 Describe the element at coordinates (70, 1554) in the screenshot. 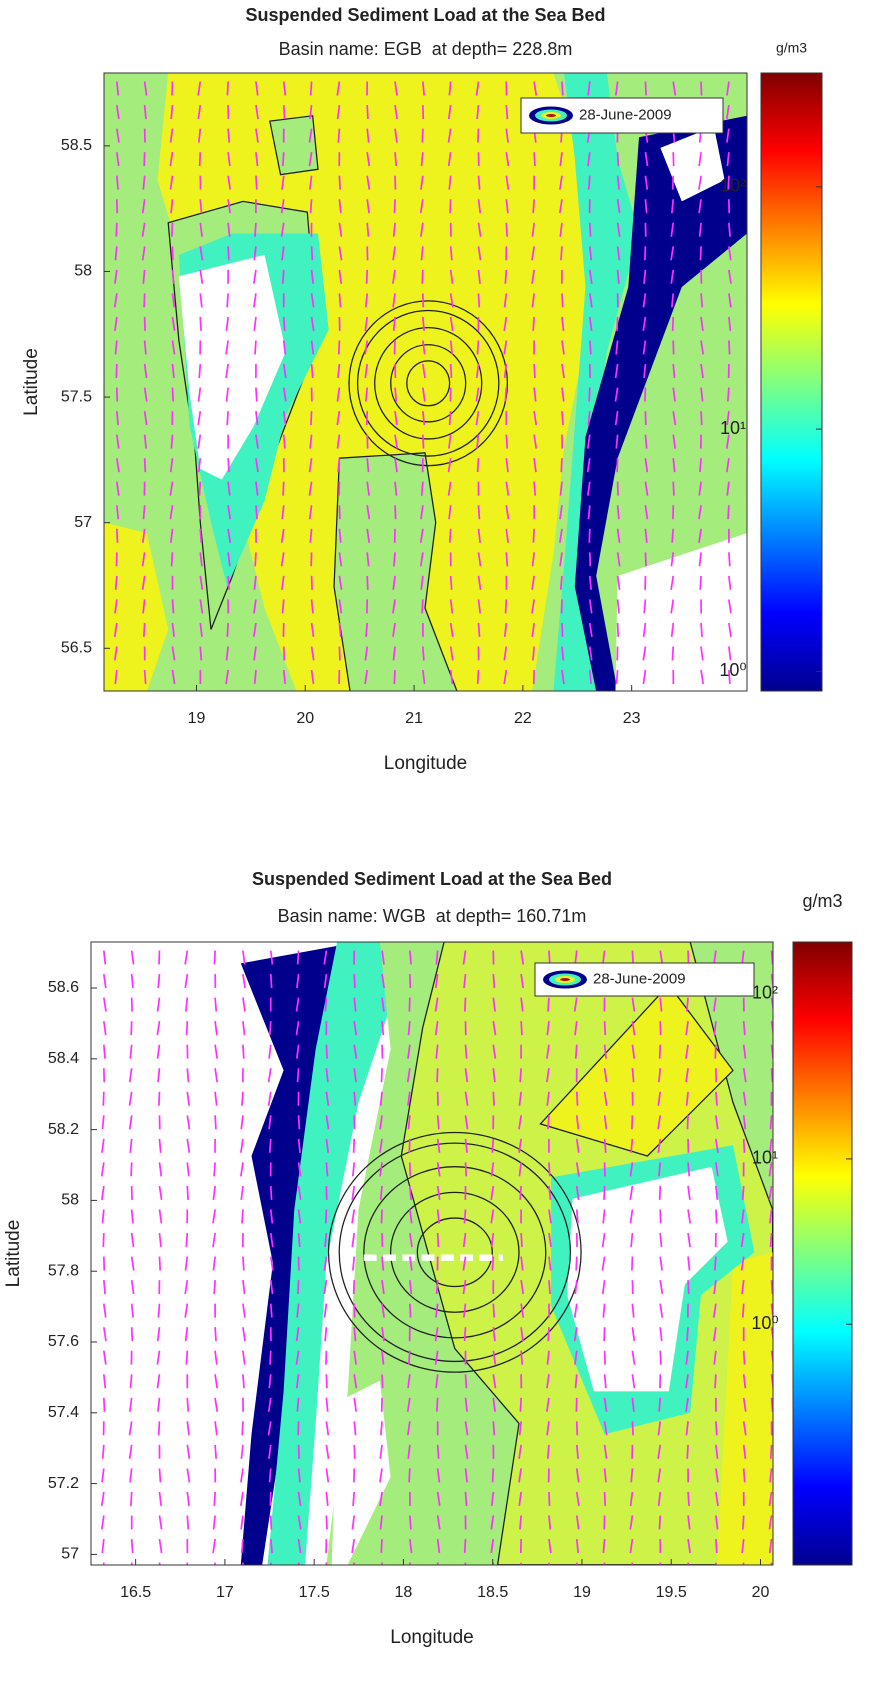

I see `y-tick-label: 57` at that location.